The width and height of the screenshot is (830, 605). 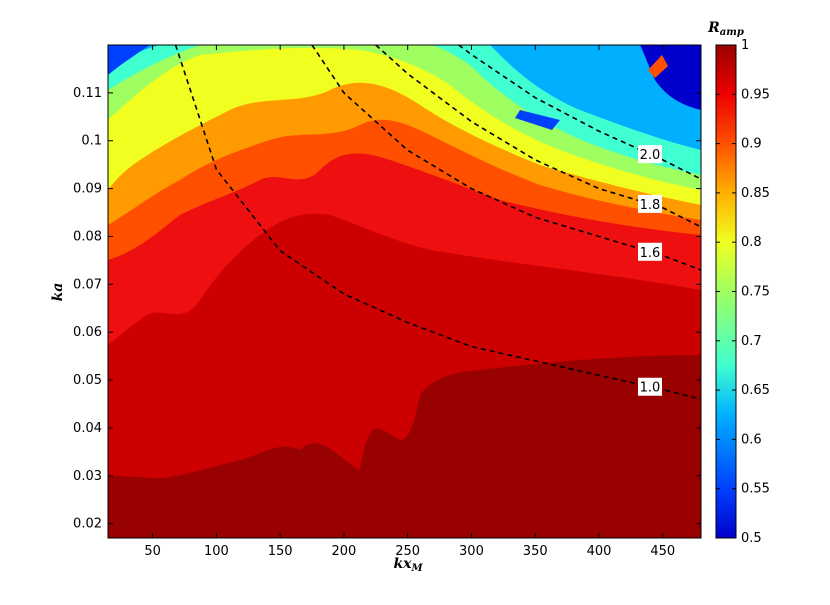 What do you see at coordinates (751, 144) in the screenshot?
I see `colorbar-tick-label: 0.9` at bounding box center [751, 144].